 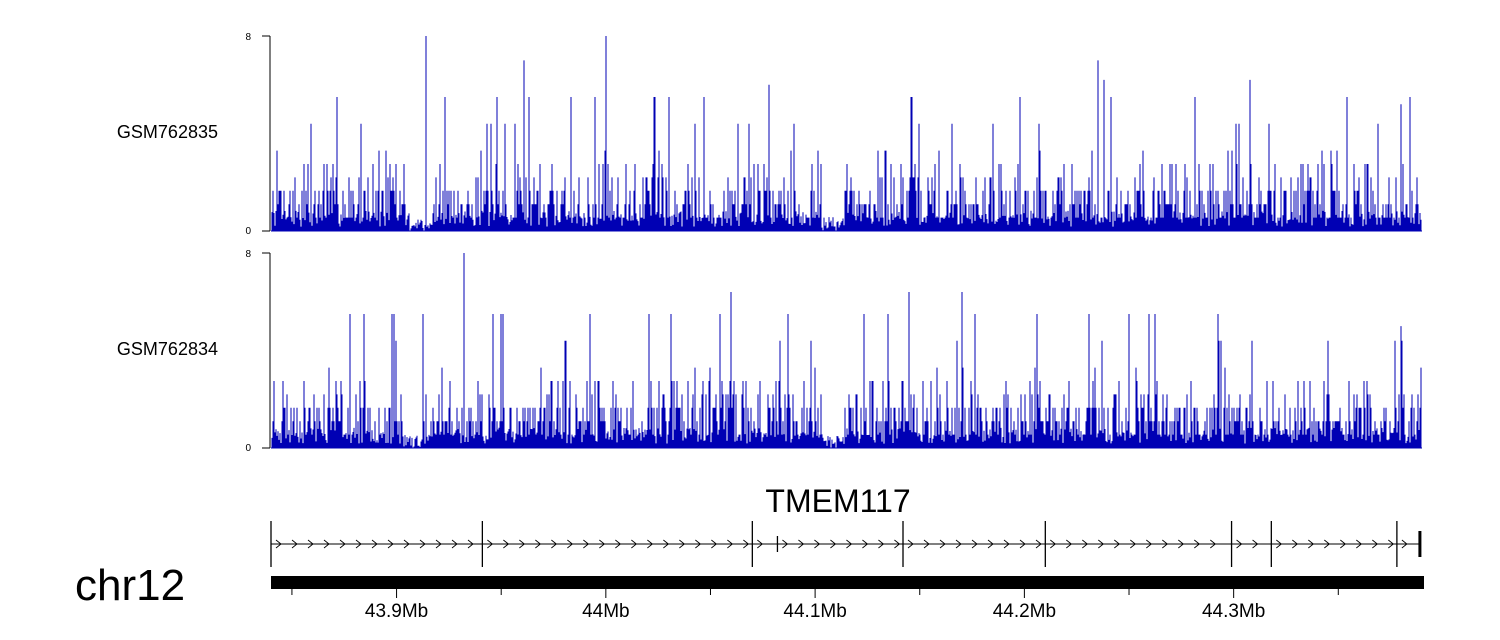 I want to click on track-2-label: GSM762834, so click(x=167, y=349).